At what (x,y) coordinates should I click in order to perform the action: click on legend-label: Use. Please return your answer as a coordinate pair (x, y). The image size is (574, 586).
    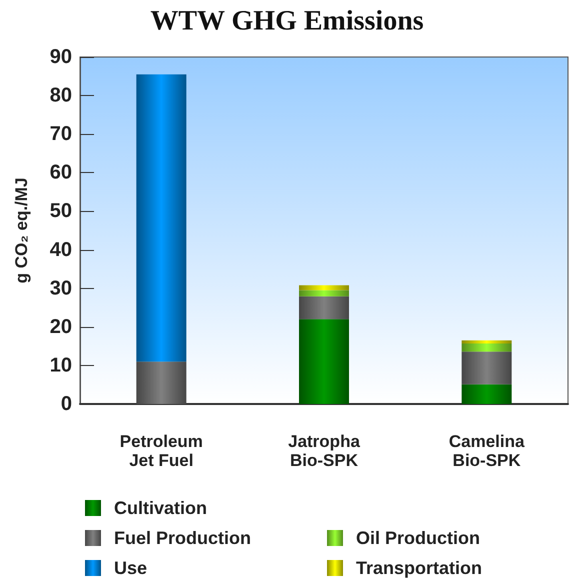
    Looking at the image, I should click on (131, 568).